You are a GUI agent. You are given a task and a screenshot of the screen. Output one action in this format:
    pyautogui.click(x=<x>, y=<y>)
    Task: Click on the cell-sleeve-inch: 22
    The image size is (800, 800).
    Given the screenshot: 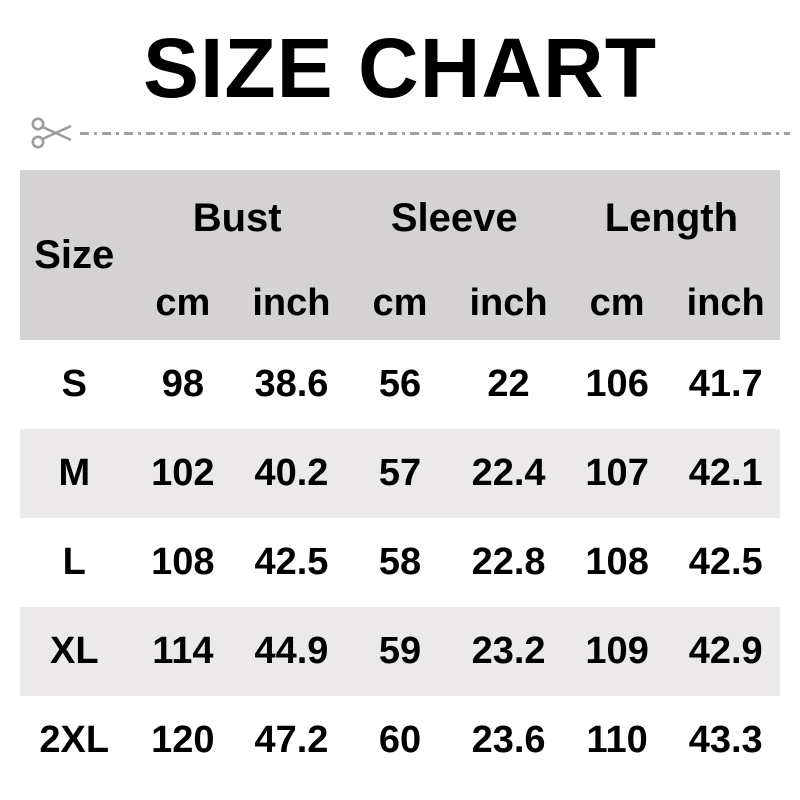 What is the action you would take?
    pyautogui.click(x=508, y=384)
    